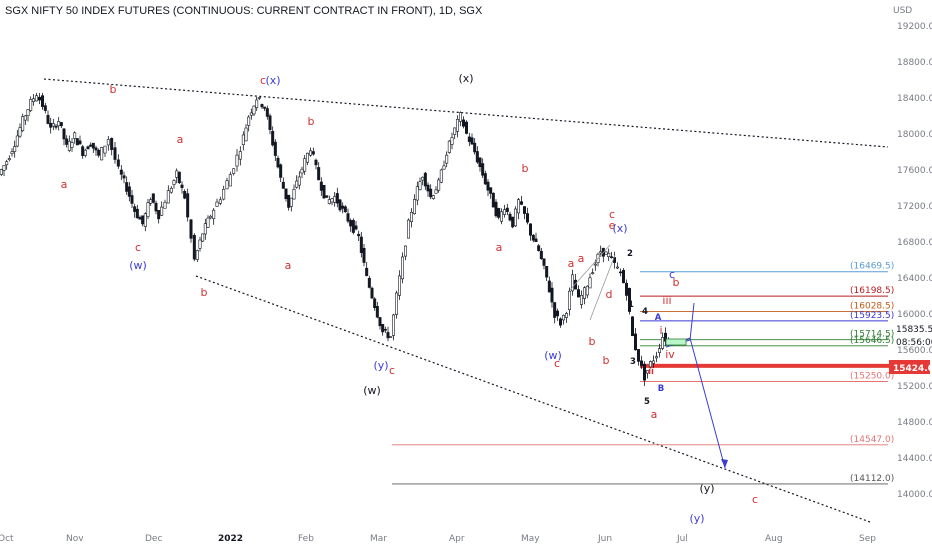 This screenshot has height=550, width=932. What do you see at coordinates (774, 539) in the screenshot?
I see `x-tick: Aug` at bounding box center [774, 539].